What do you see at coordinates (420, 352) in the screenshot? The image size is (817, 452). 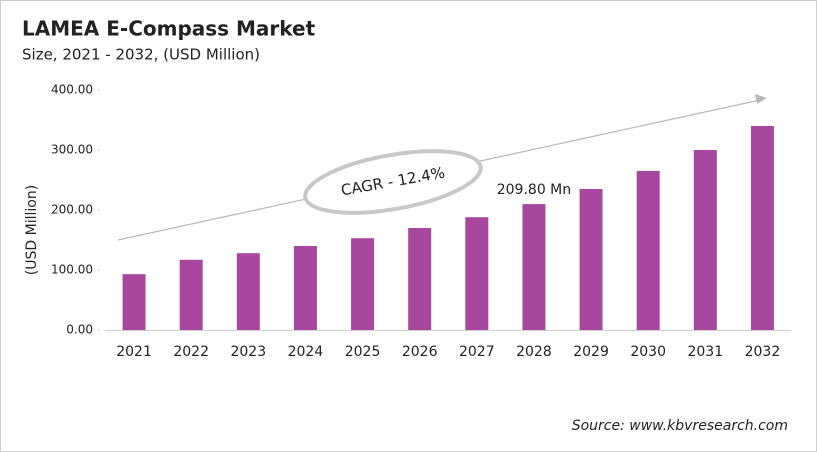 I see `x-tick-label: 2026` at bounding box center [420, 352].